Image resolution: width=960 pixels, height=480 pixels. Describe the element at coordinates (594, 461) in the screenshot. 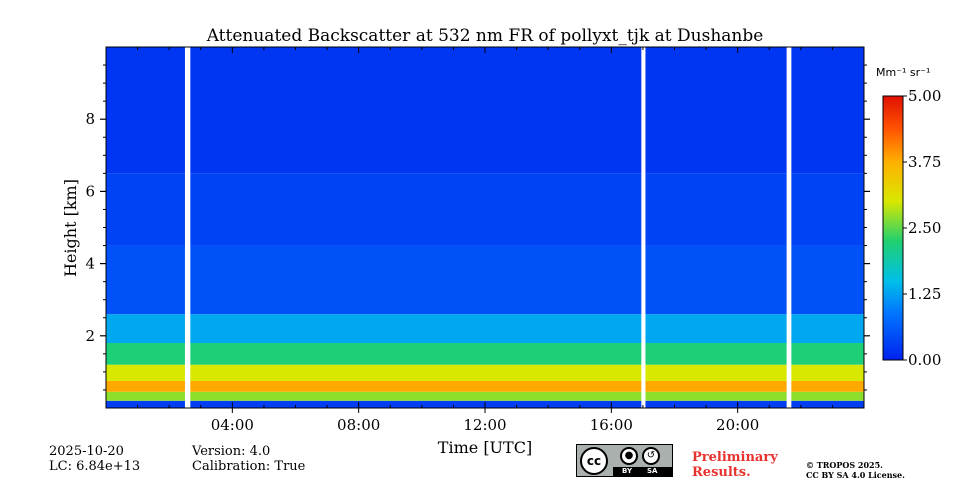

I see `cc-logo-icon: cc` at that location.